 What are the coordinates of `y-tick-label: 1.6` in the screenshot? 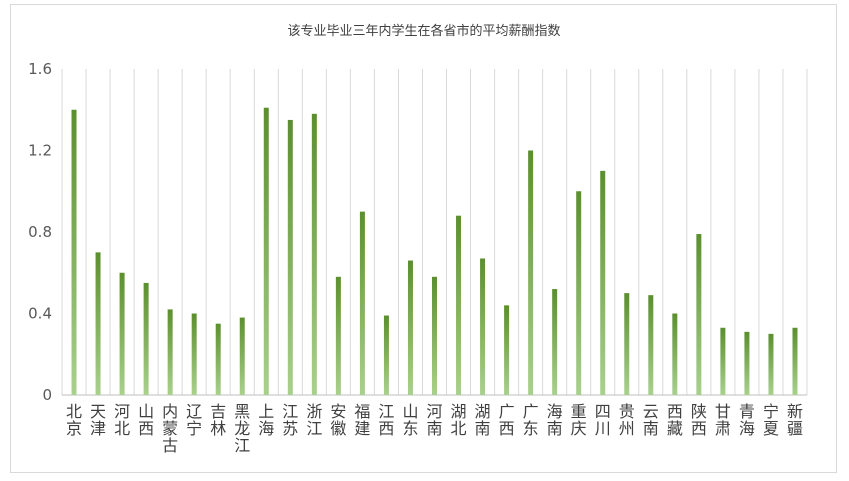 It's located at (40, 69).